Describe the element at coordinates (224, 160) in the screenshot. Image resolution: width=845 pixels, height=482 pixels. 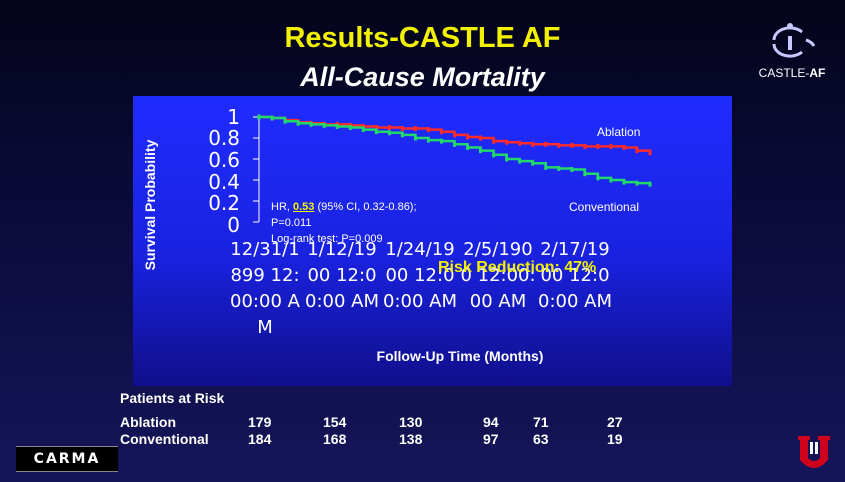
I see `y-tick-label: 0.6` at that location.